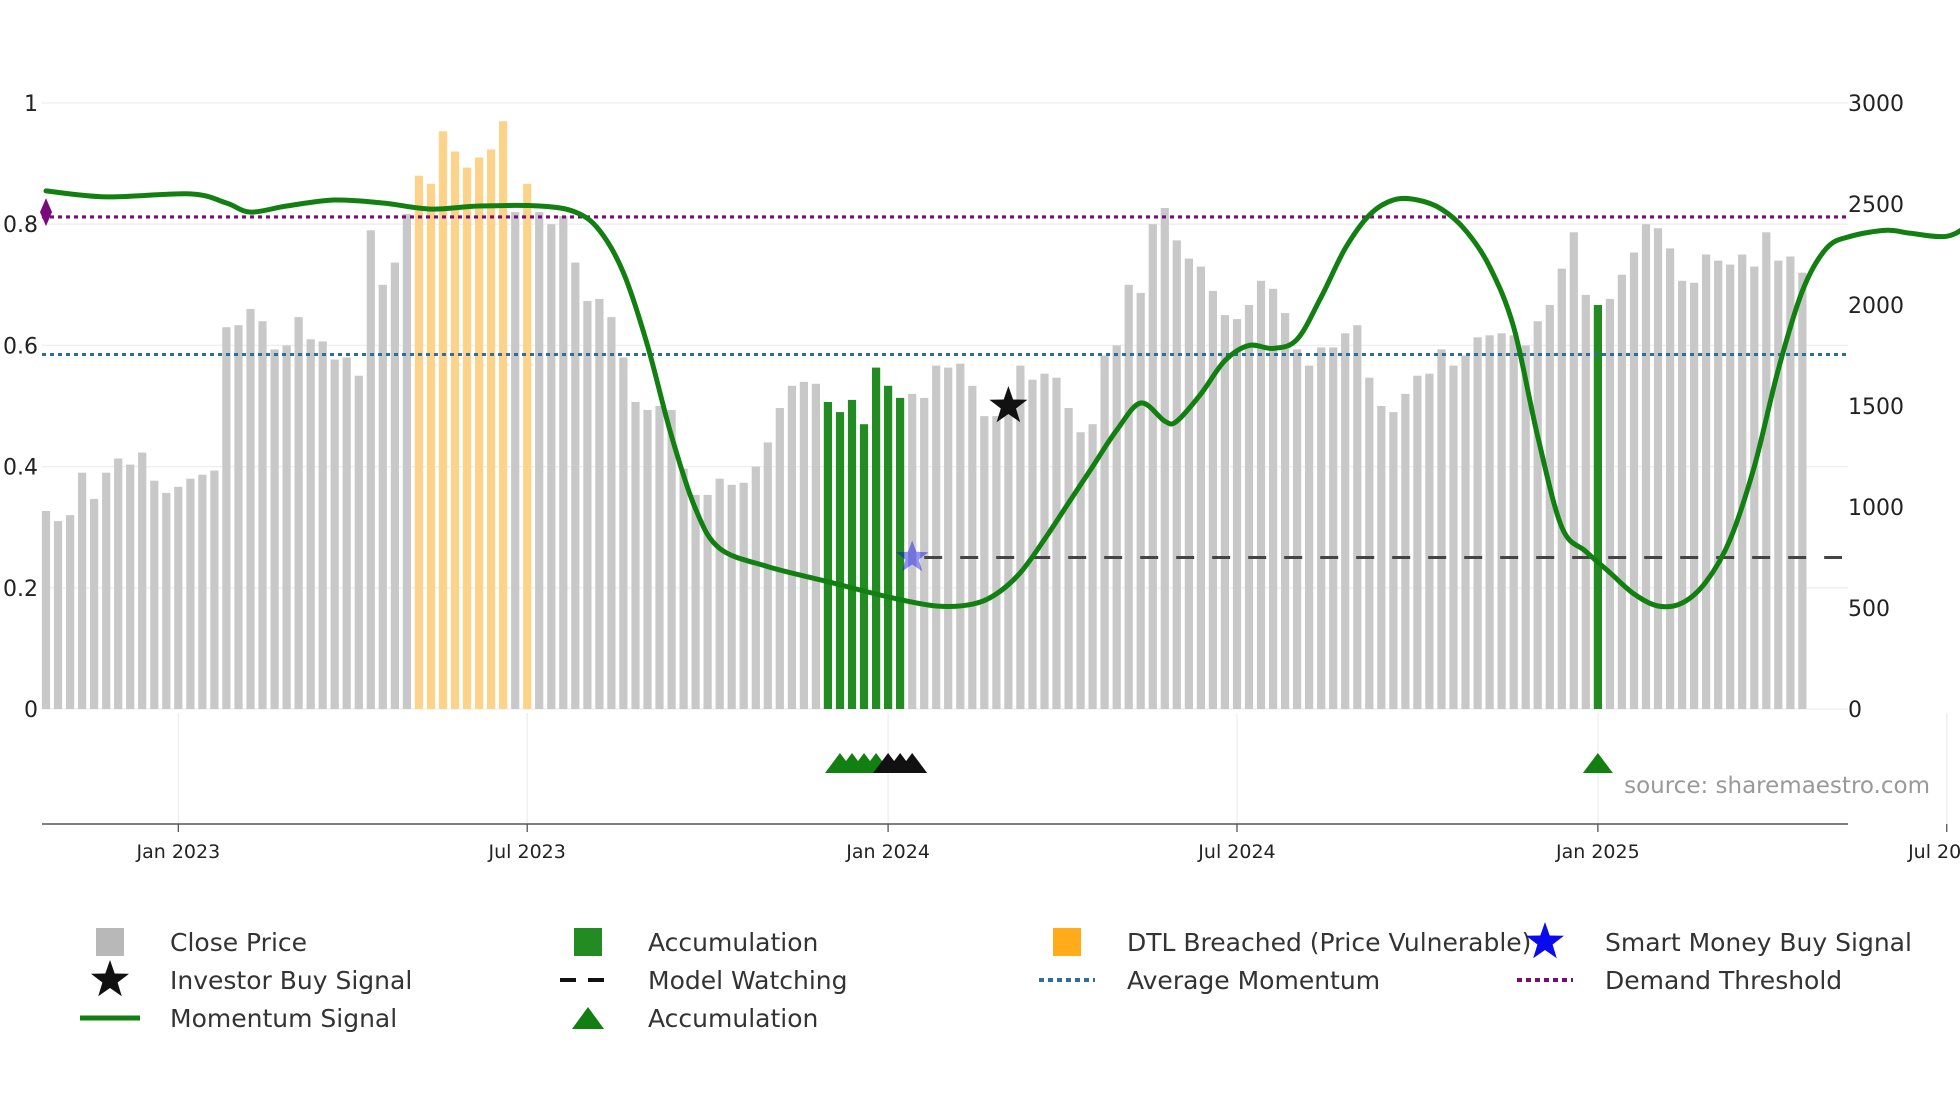 This screenshot has width=1960, height=1102. What do you see at coordinates (1876, 407) in the screenshot?
I see `right-tick-label: 1500` at bounding box center [1876, 407].